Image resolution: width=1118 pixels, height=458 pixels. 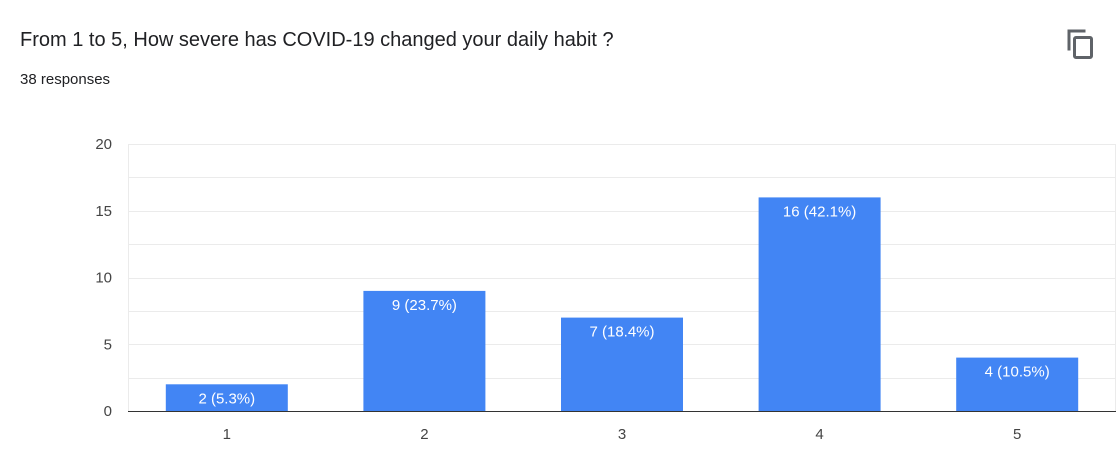 What do you see at coordinates (103, 144) in the screenshot?
I see `y-tick-label: 20` at bounding box center [103, 144].